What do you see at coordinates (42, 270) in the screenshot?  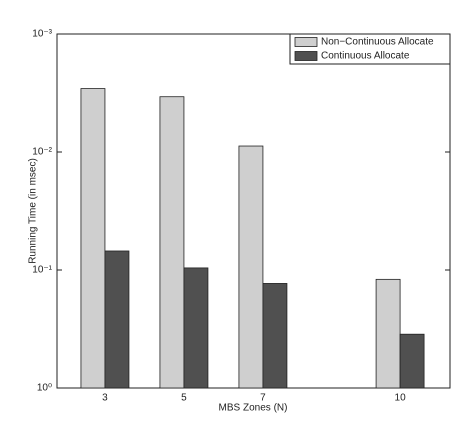 I see `y-tick-label: 10⁻¹` at bounding box center [42, 270].